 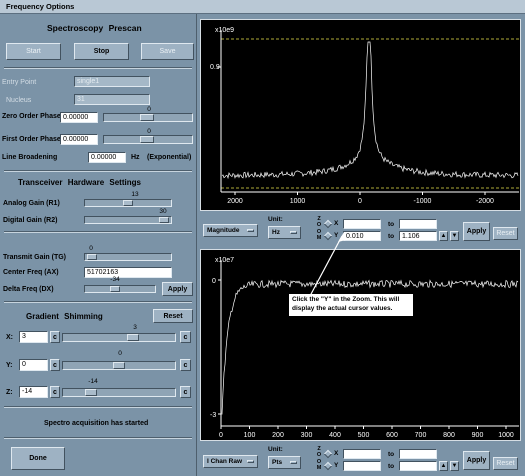 What do you see at coordinates (35, 257) in the screenshot?
I see `transmit-gain-label: Transmit Gain (TG)` at bounding box center [35, 257].